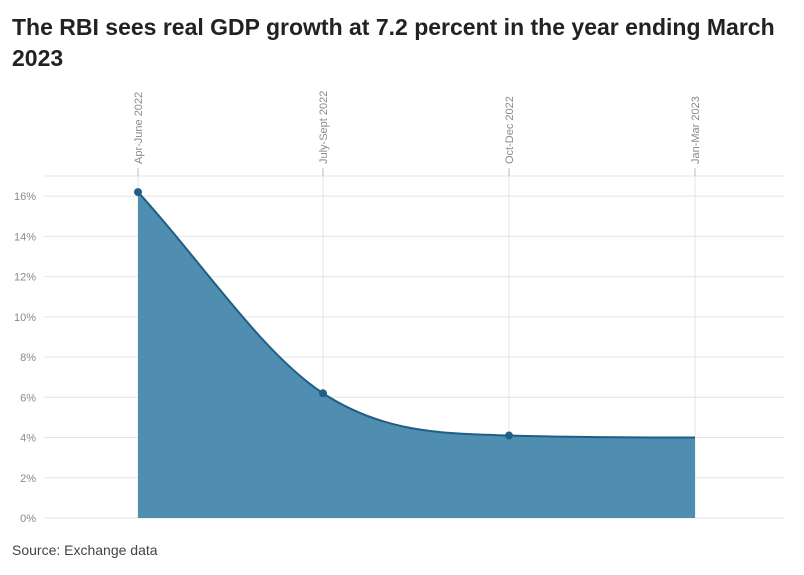 The height and width of the screenshot is (575, 804). I want to click on y-tick-label: 14%, so click(25, 237).